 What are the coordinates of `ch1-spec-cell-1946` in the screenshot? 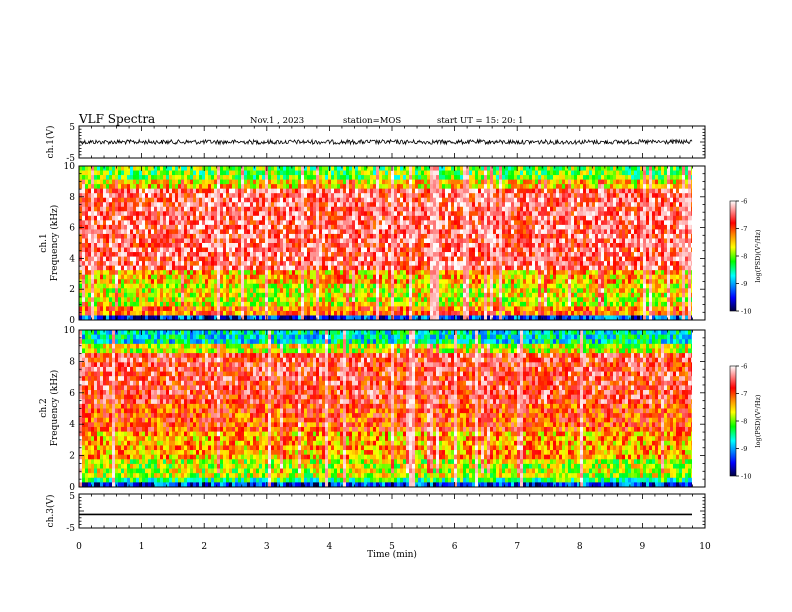 It's located at (251, 205).